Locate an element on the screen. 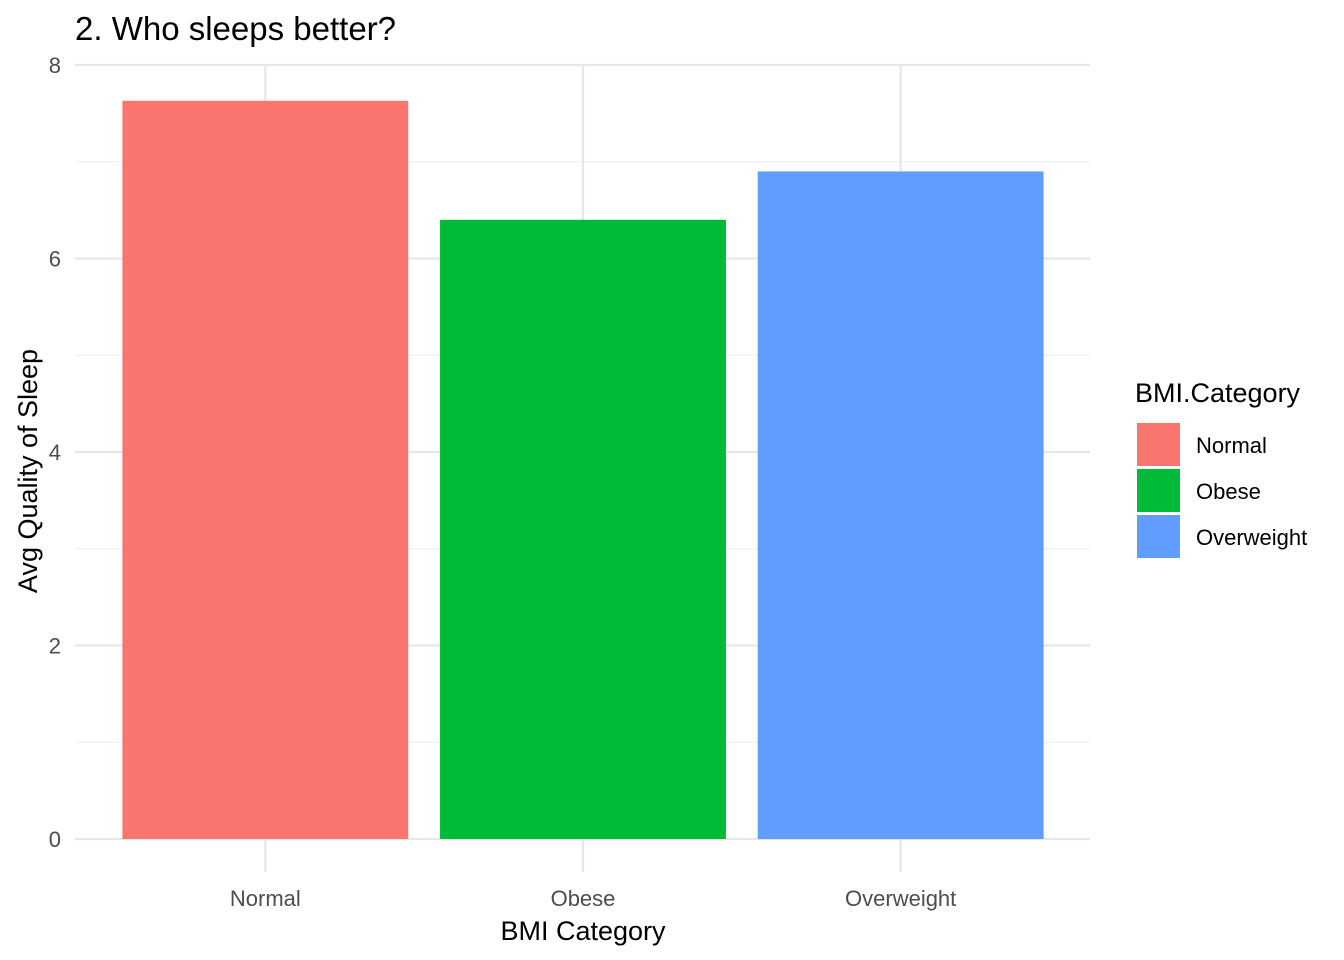 The height and width of the screenshot is (960, 1344). chart-title: 2. Who sleeps better? is located at coordinates (235, 28).